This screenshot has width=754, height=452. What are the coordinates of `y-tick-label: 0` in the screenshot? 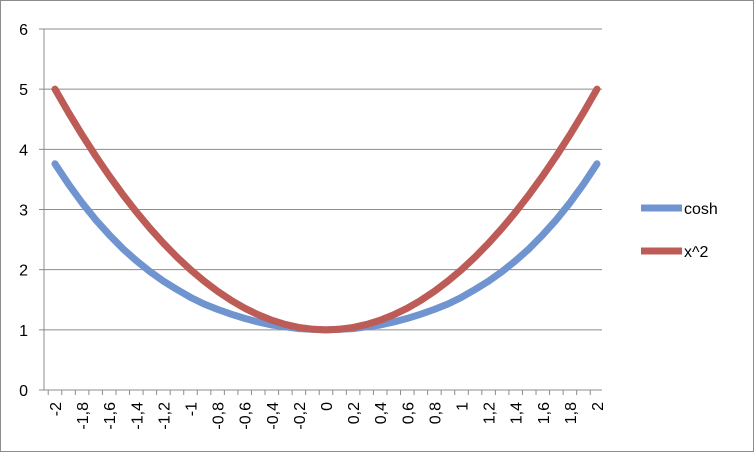 It's located at (23, 391).